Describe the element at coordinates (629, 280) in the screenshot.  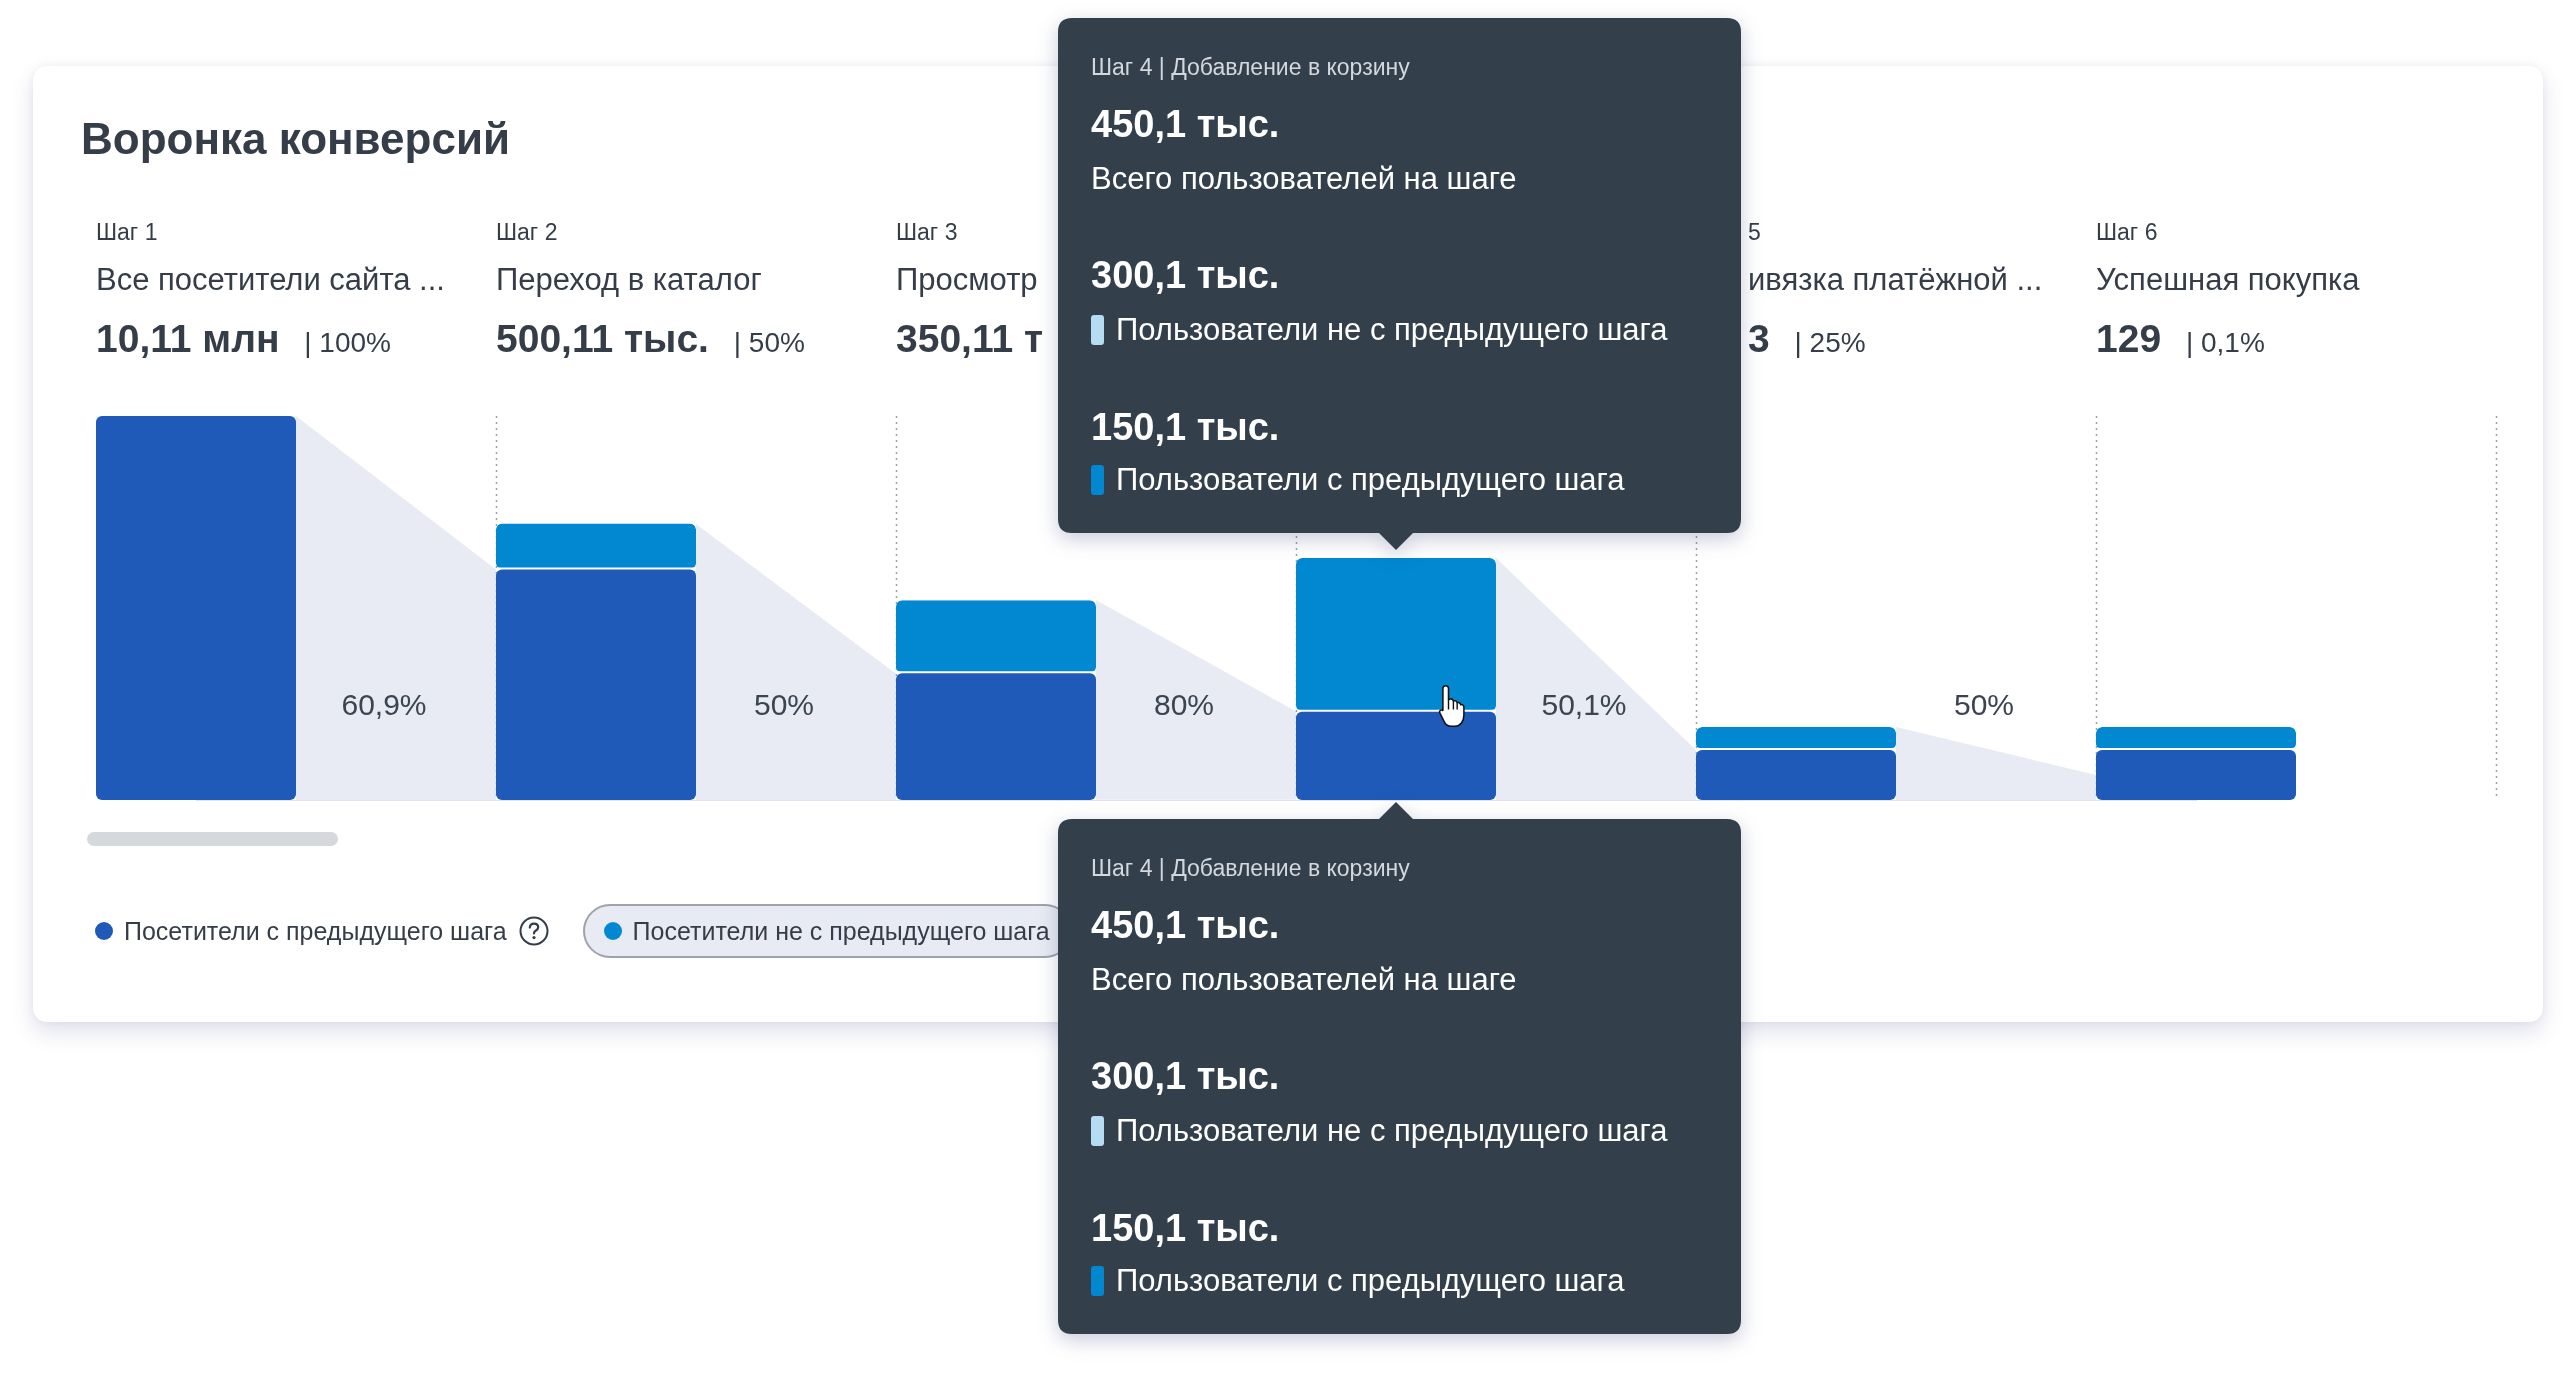
I see `text: Переход в каталог` at that location.